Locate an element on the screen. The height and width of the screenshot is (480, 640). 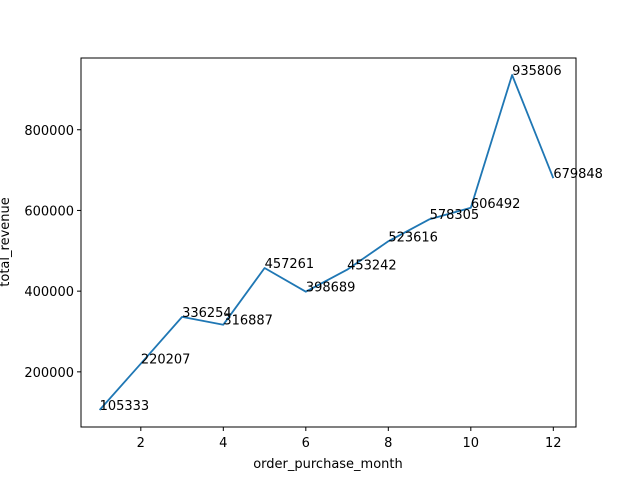
x-tick-label: 4 is located at coordinates (223, 443).